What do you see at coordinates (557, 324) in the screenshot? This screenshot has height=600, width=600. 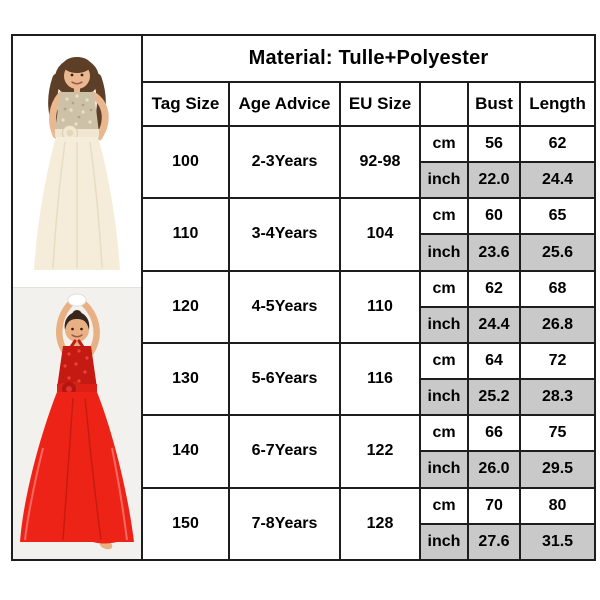 I see `length-inch-value: 26.8` at bounding box center [557, 324].